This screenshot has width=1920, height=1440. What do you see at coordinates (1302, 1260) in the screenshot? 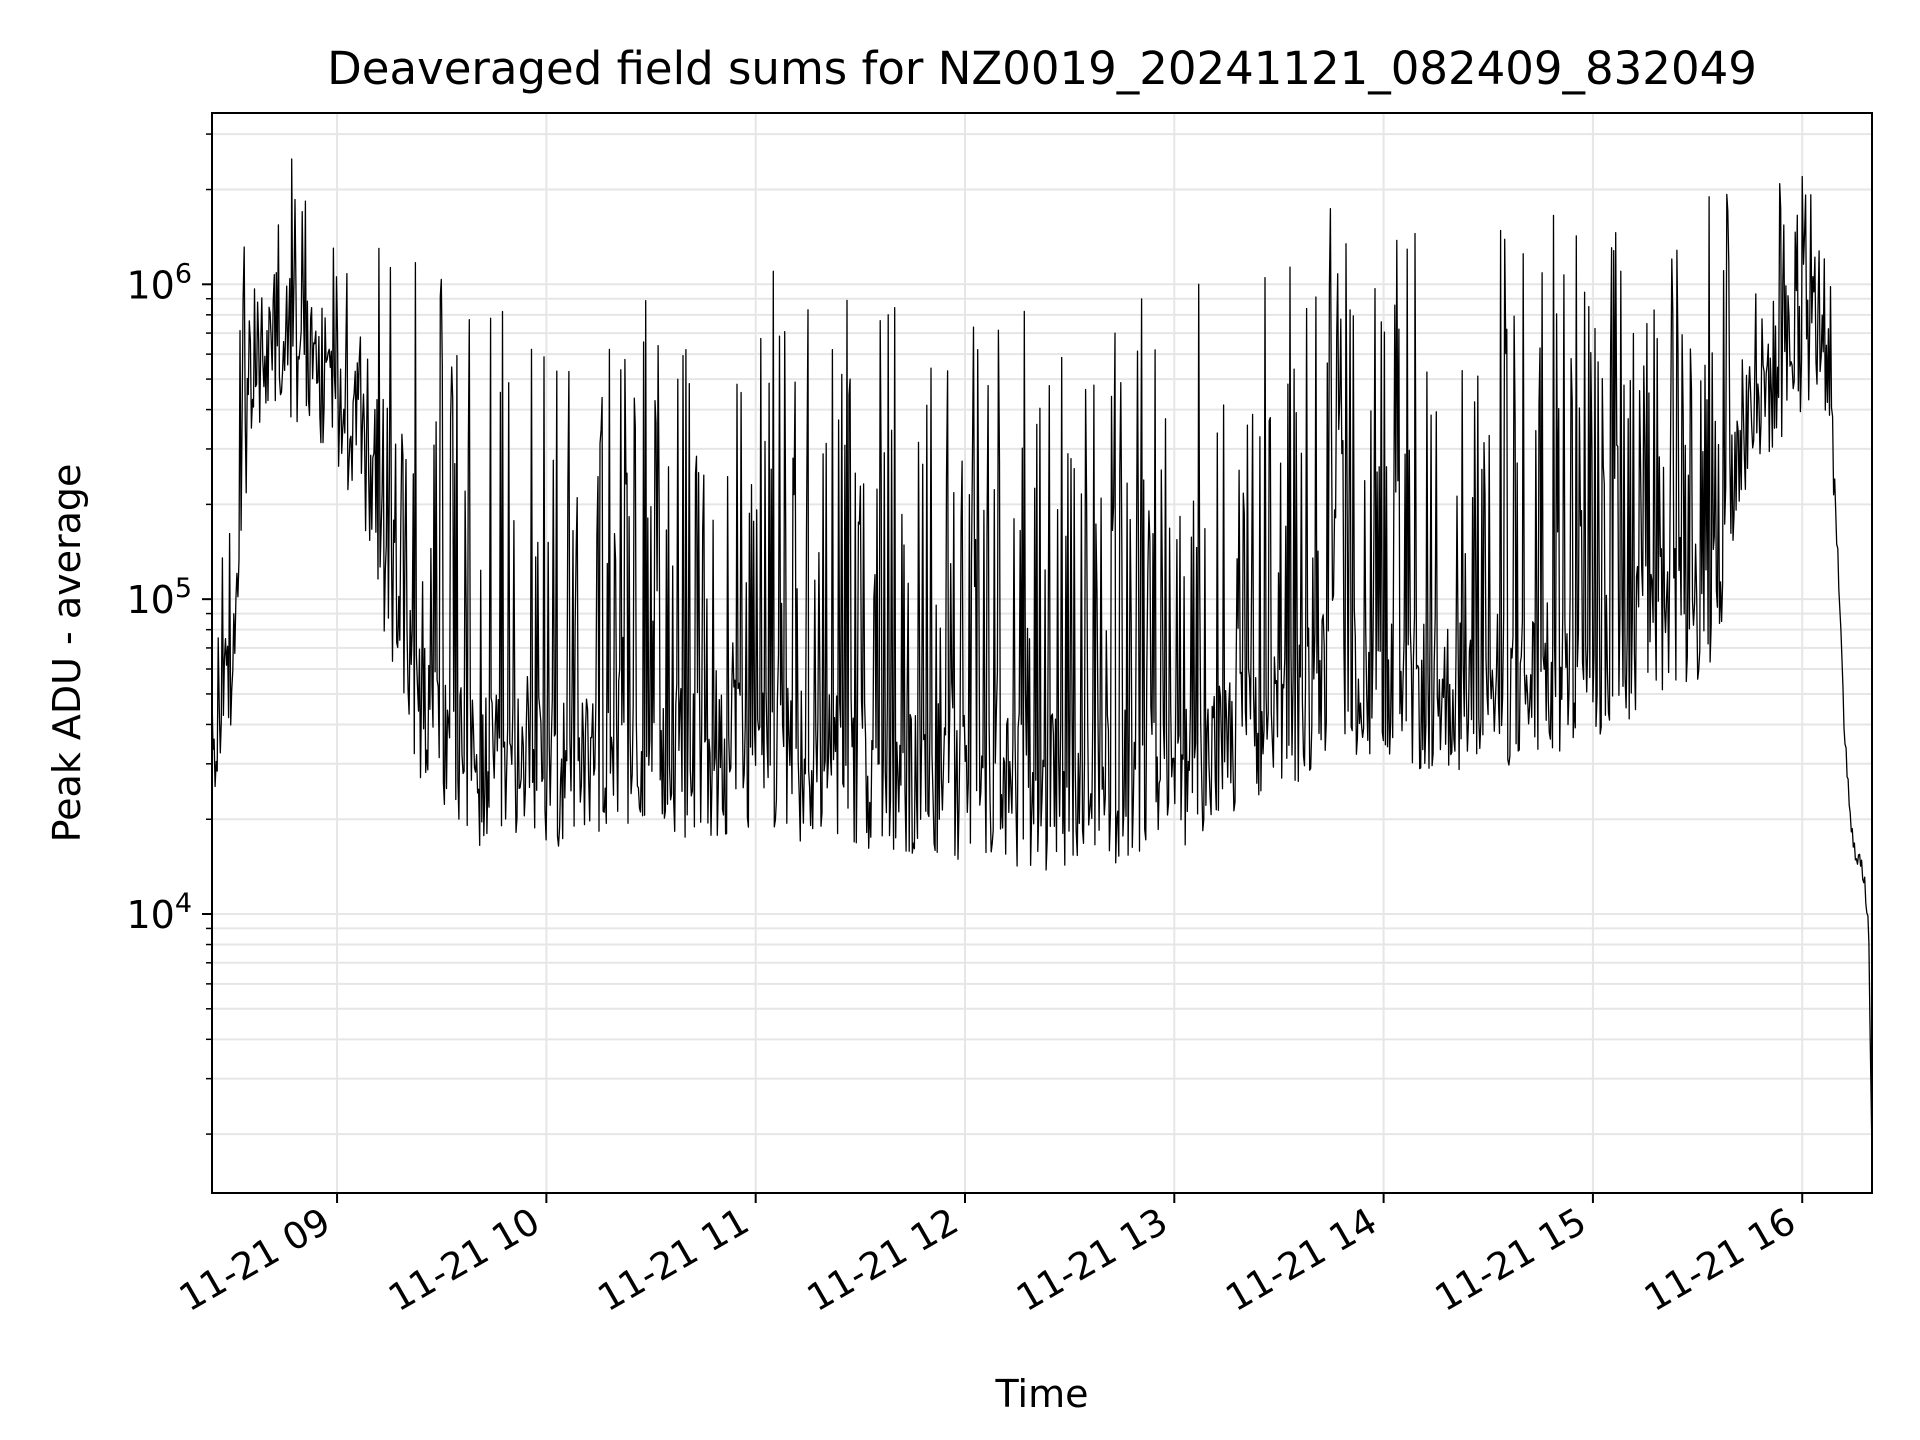
I see `x-tick-label: 11-21 14` at bounding box center [1302, 1260].